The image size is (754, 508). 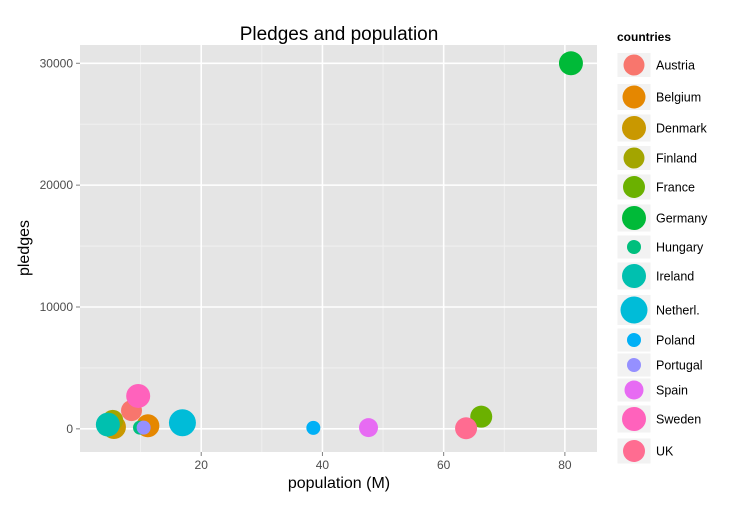 I want to click on legend-label: Belgium, so click(x=678, y=98).